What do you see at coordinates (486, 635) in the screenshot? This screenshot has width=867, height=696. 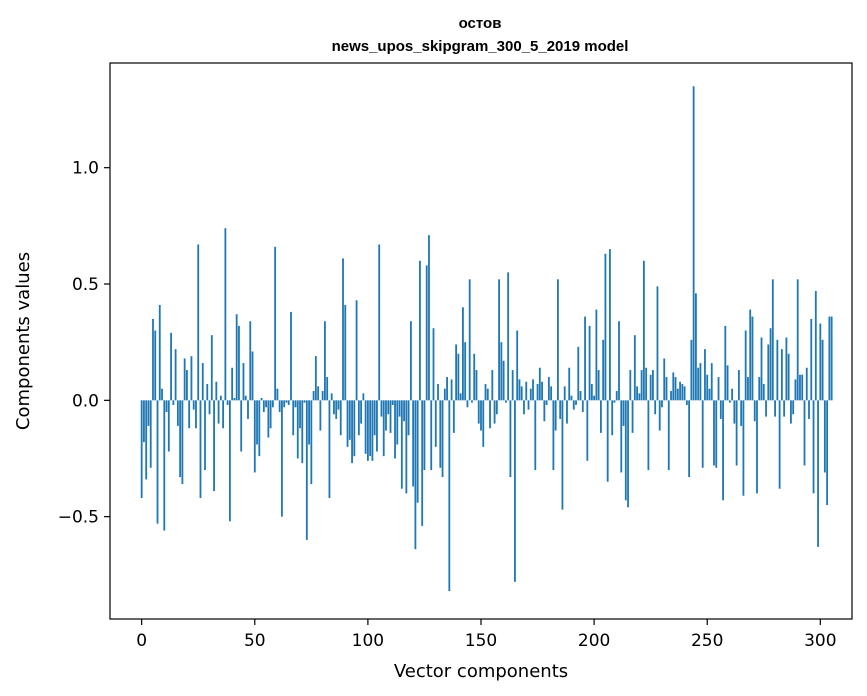 I see `x-axis-ticks: 0 50 100 150 200 250 300` at bounding box center [486, 635].